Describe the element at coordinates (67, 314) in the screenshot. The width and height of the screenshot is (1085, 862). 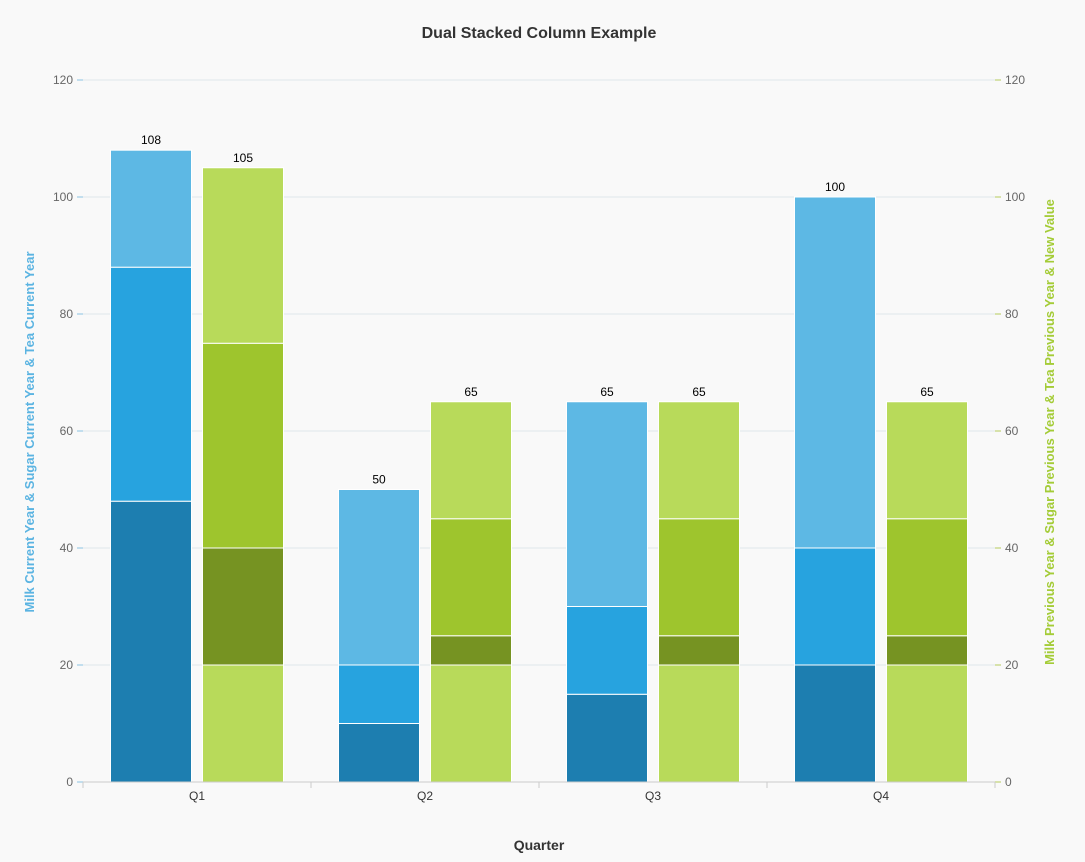
I see `y-tick-label-left: 80` at that location.